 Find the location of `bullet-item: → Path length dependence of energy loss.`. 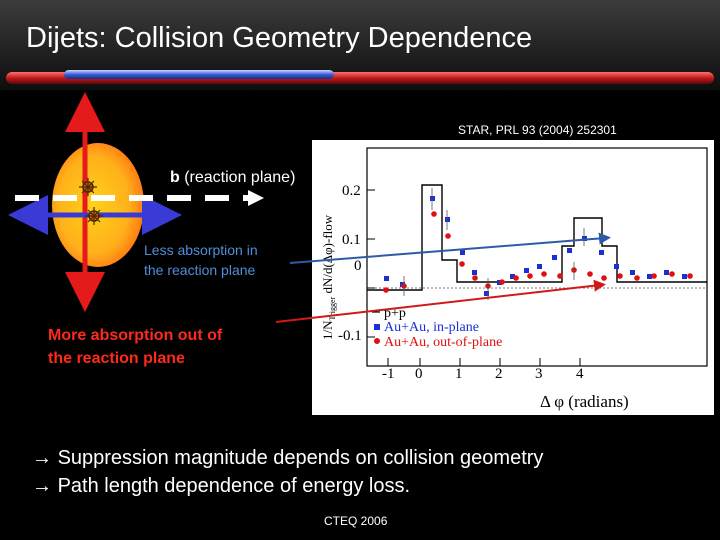

bullet-item: → Path length dependence of energy loss. is located at coordinates (221, 486).